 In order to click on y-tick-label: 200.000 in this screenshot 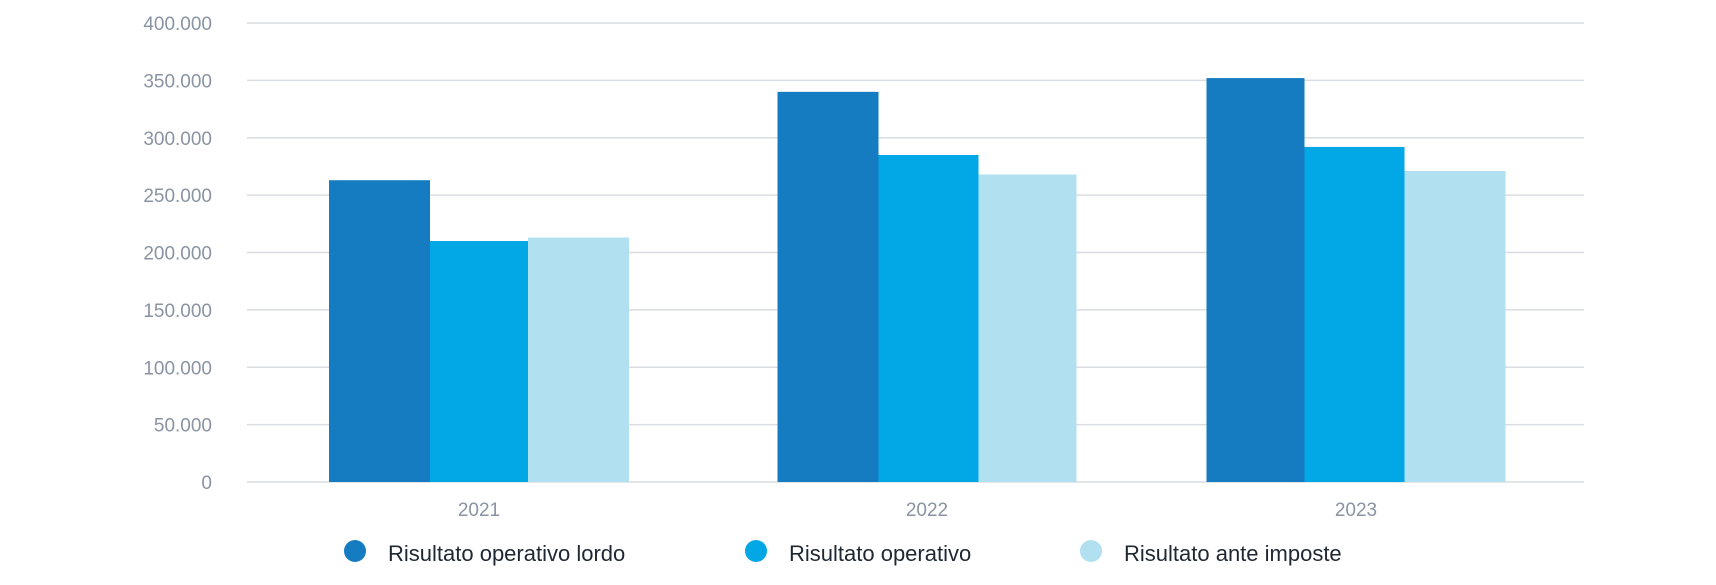, I will do `click(177, 254)`.